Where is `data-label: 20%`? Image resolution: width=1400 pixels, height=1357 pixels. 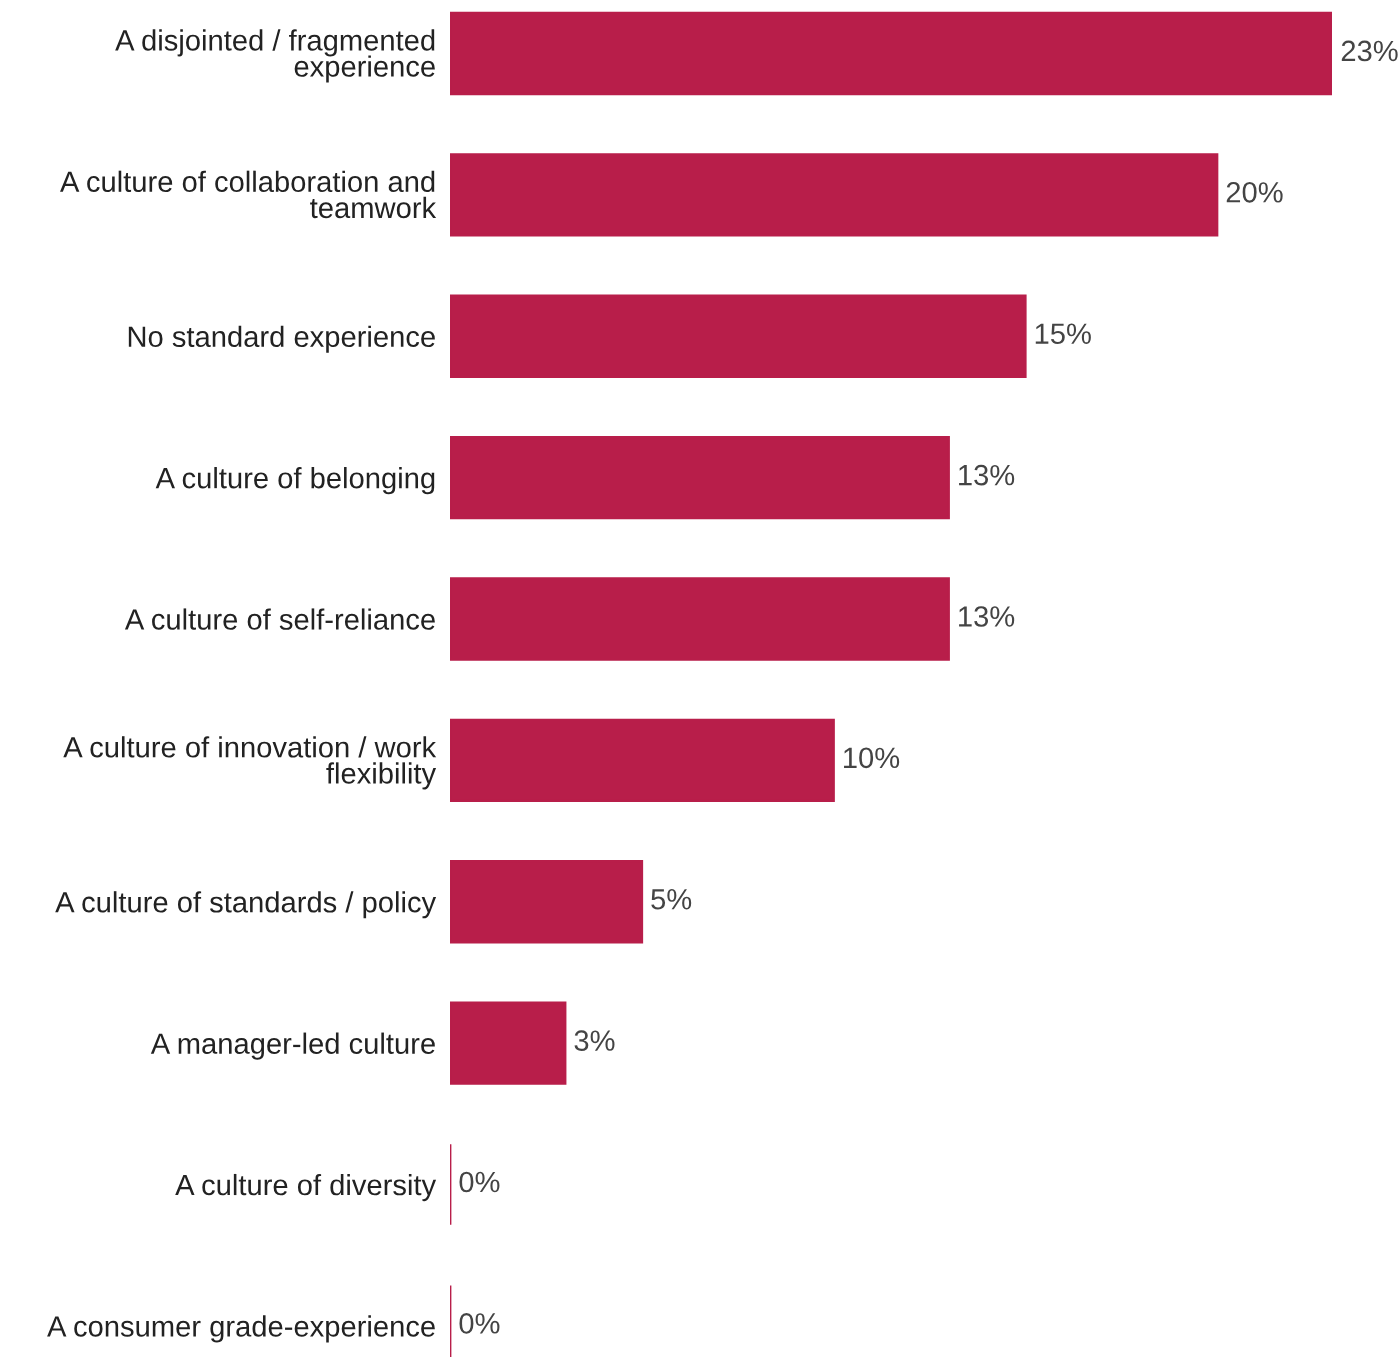
data-label: 20% is located at coordinates (1254, 192).